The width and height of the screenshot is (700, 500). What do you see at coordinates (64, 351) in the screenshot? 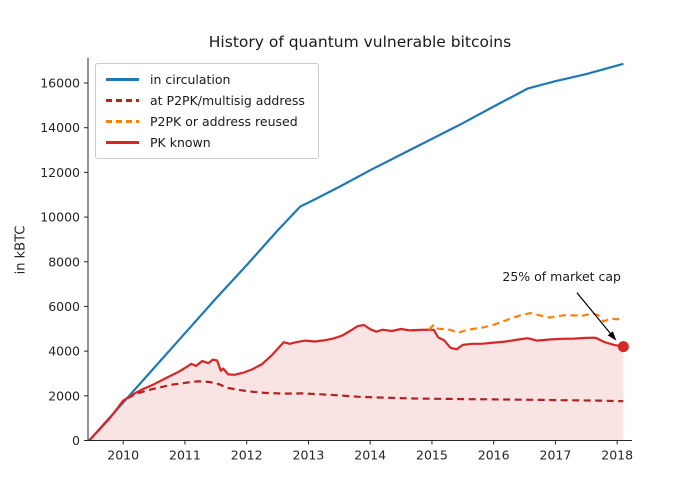
I see `y-tick-label: 4000` at bounding box center [64, 351].